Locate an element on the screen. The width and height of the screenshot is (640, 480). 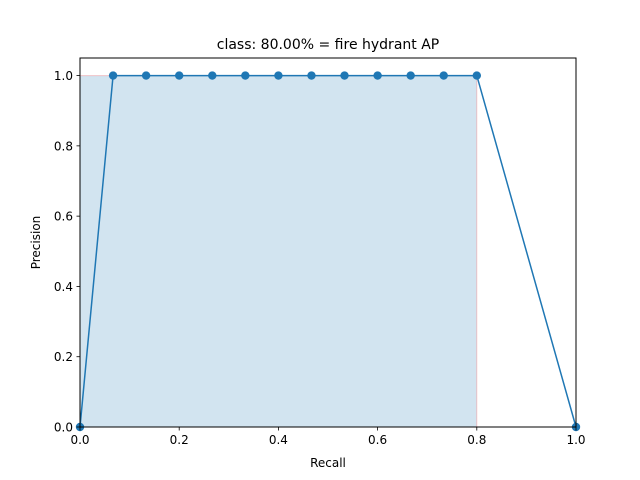
x-tick-label: 1.0 is located at coordinates (575, 440).